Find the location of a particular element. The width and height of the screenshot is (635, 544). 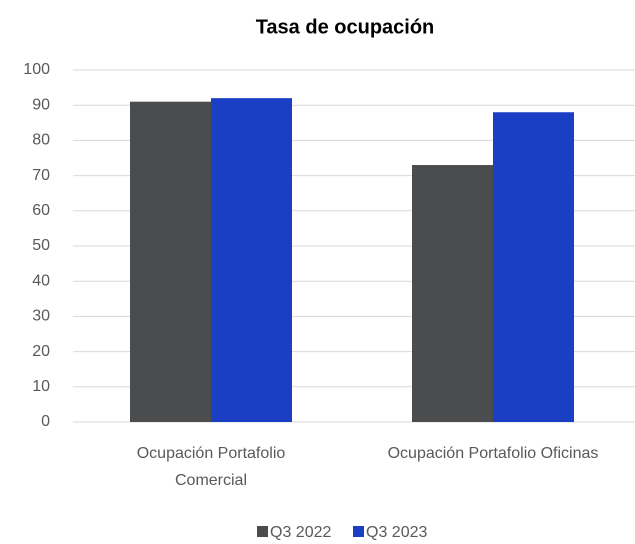

y-tick-label: 60 is located at coordinates (41, 210).